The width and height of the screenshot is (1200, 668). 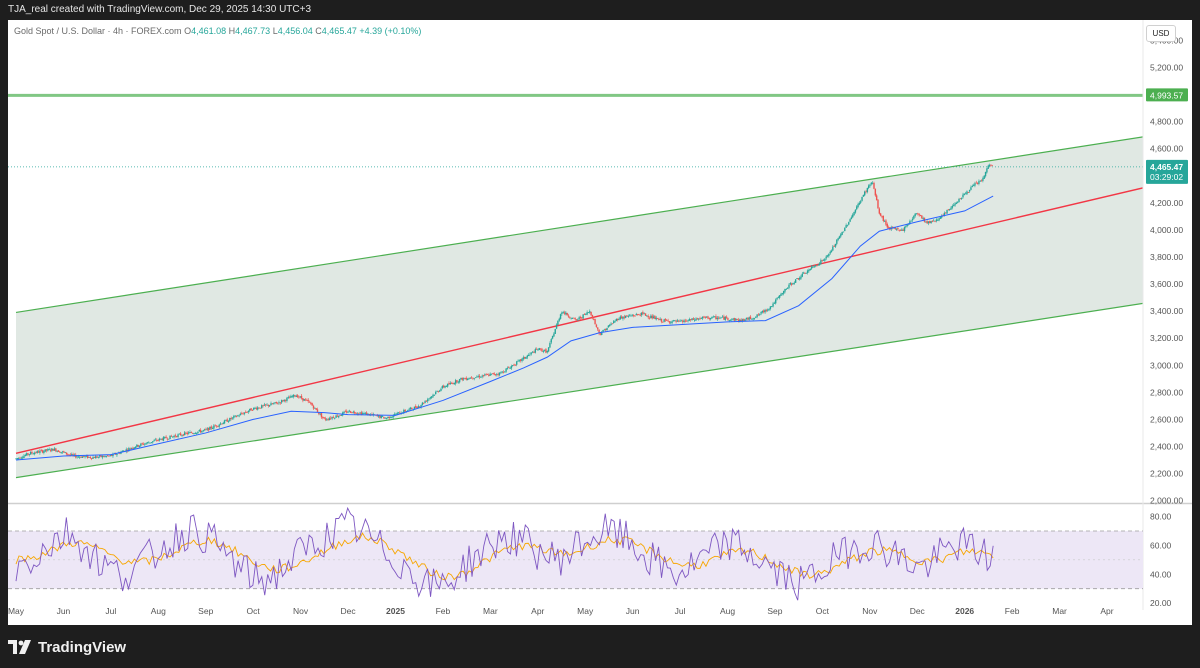 I want to click on y-axis-tick: 4,600.00, so click(x=1166, y=149).